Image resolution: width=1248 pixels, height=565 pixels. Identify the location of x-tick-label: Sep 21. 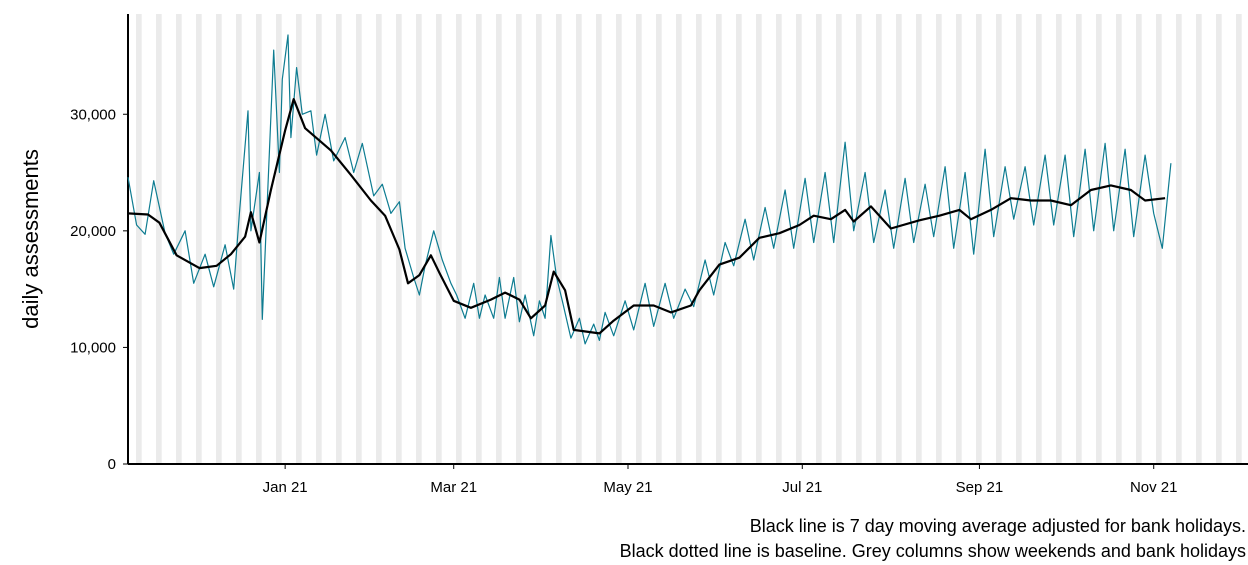
(980, 487).